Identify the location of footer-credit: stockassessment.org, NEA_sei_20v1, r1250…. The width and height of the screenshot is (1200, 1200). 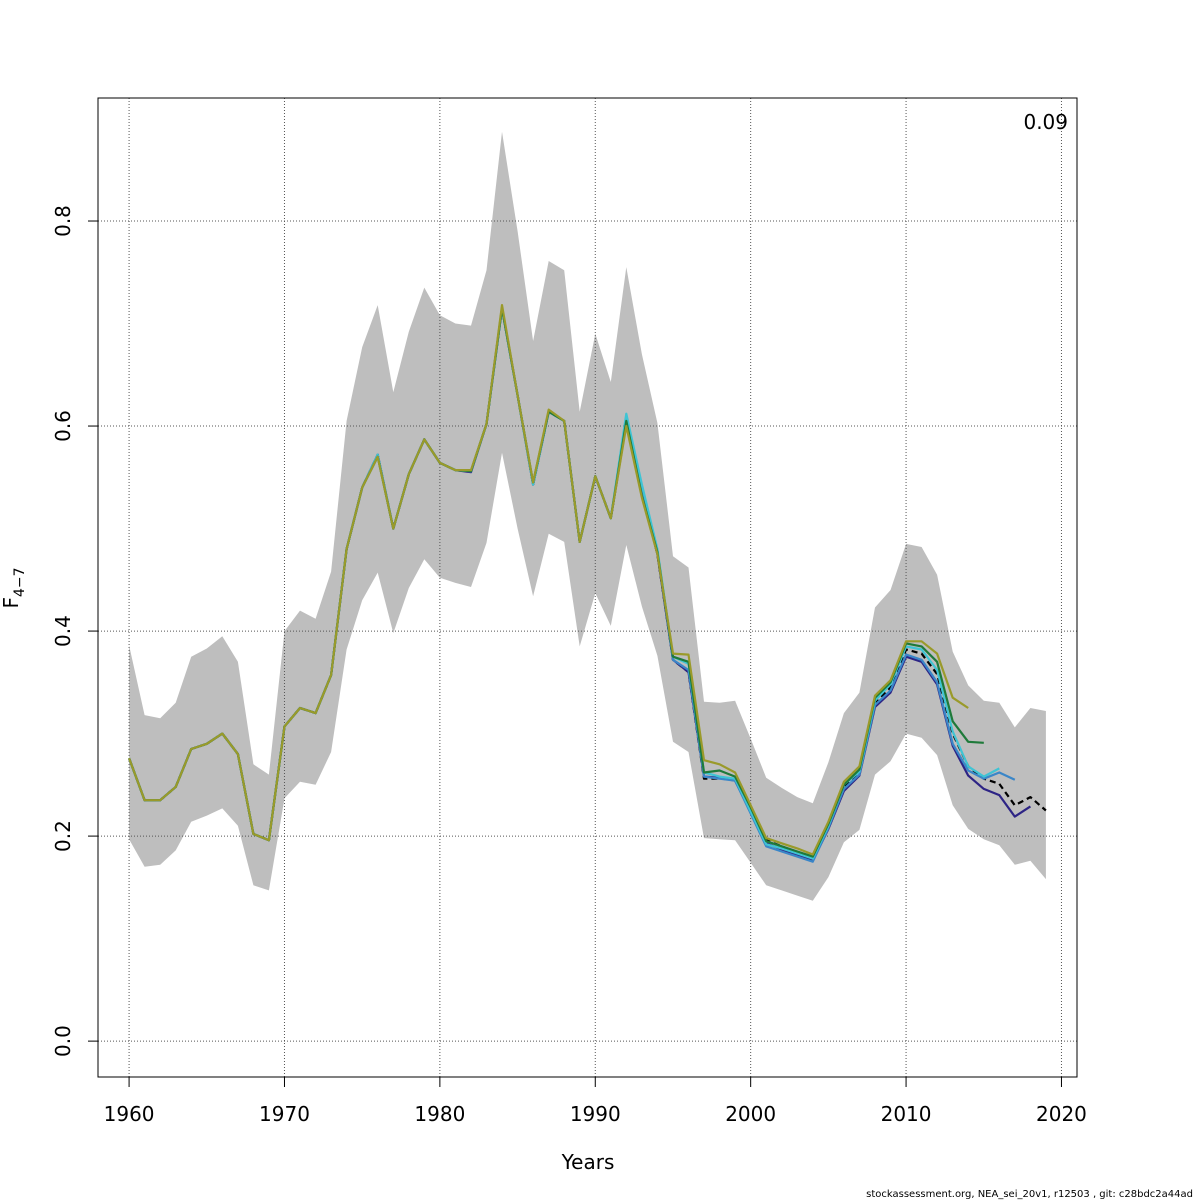
(1029, 1194).